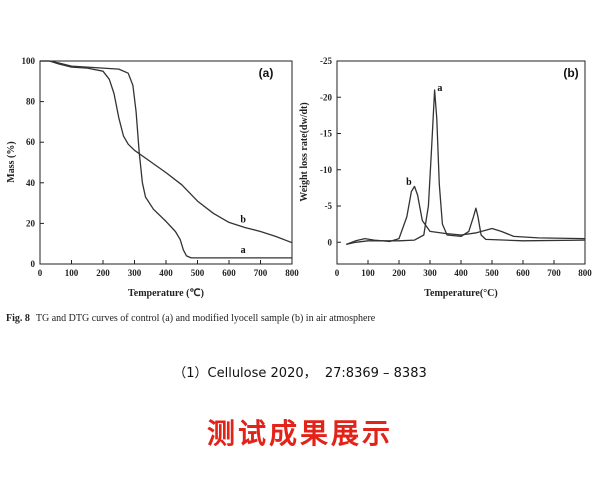 The height and width of the screenshot is (500, 600). What do you see at coordinates (166, 293) in the screenshot?
I see `tg-x-axis-label: Temperature (℃)` at bounding box center [166, 293].